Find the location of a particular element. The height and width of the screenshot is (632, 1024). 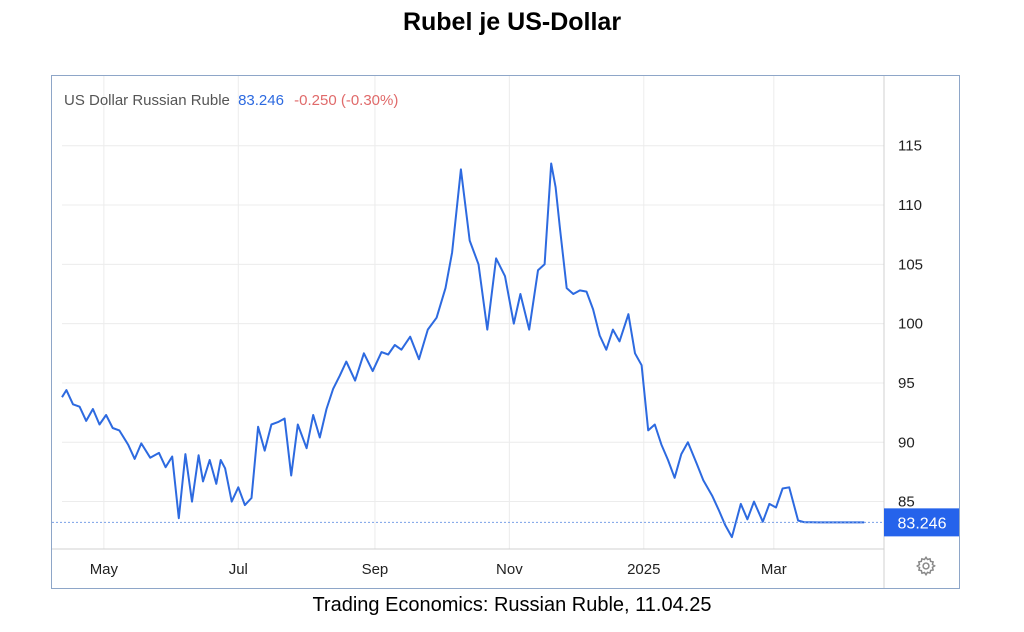

x-tick-label: Mar is located at coordinates (774, 569).